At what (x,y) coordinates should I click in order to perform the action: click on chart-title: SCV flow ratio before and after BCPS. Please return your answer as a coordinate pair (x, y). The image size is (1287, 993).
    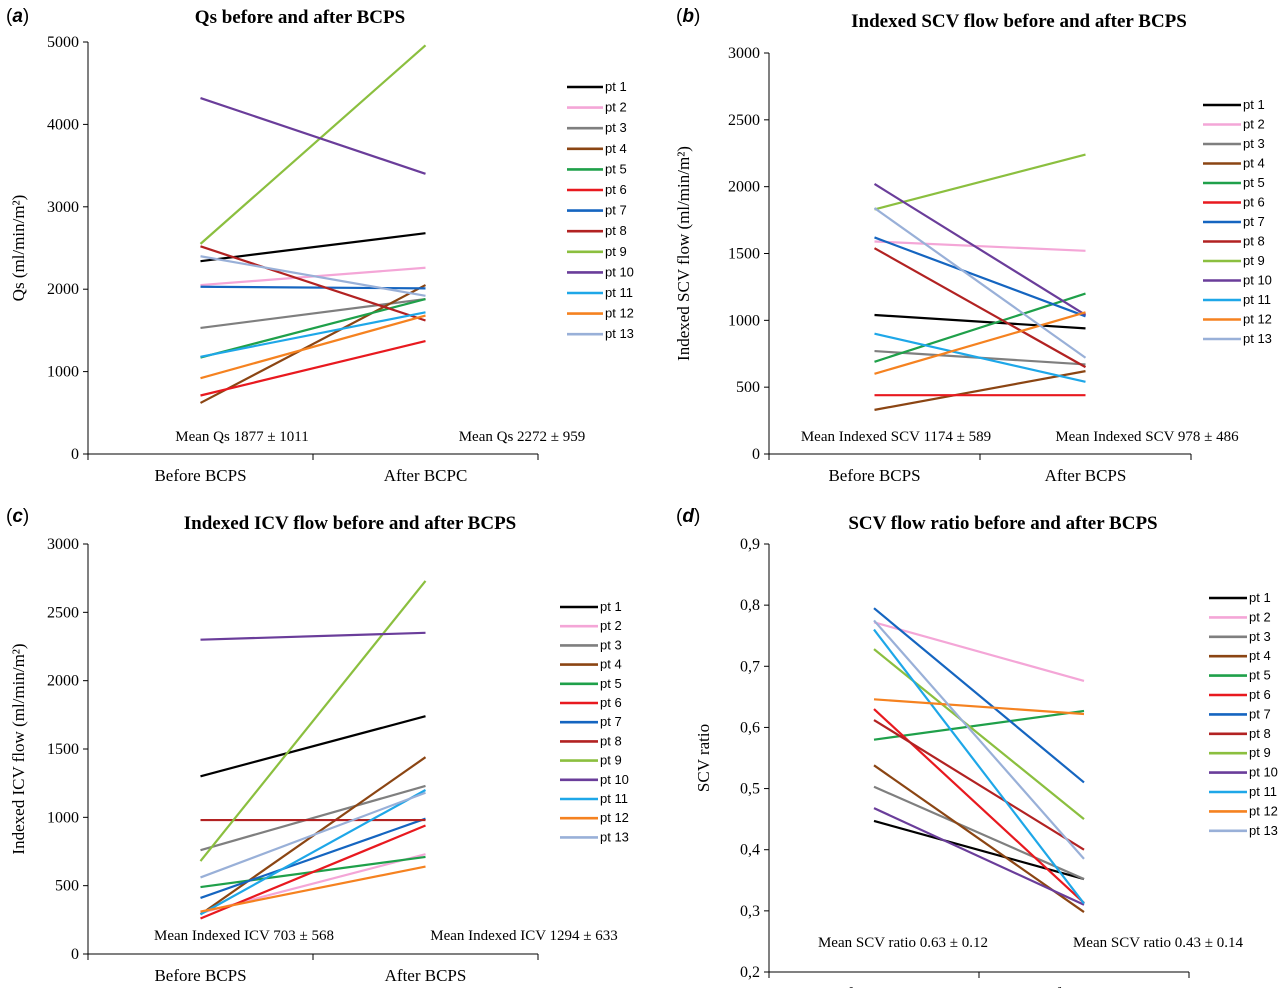
    Looking at the image, I should click on (1002, 523).